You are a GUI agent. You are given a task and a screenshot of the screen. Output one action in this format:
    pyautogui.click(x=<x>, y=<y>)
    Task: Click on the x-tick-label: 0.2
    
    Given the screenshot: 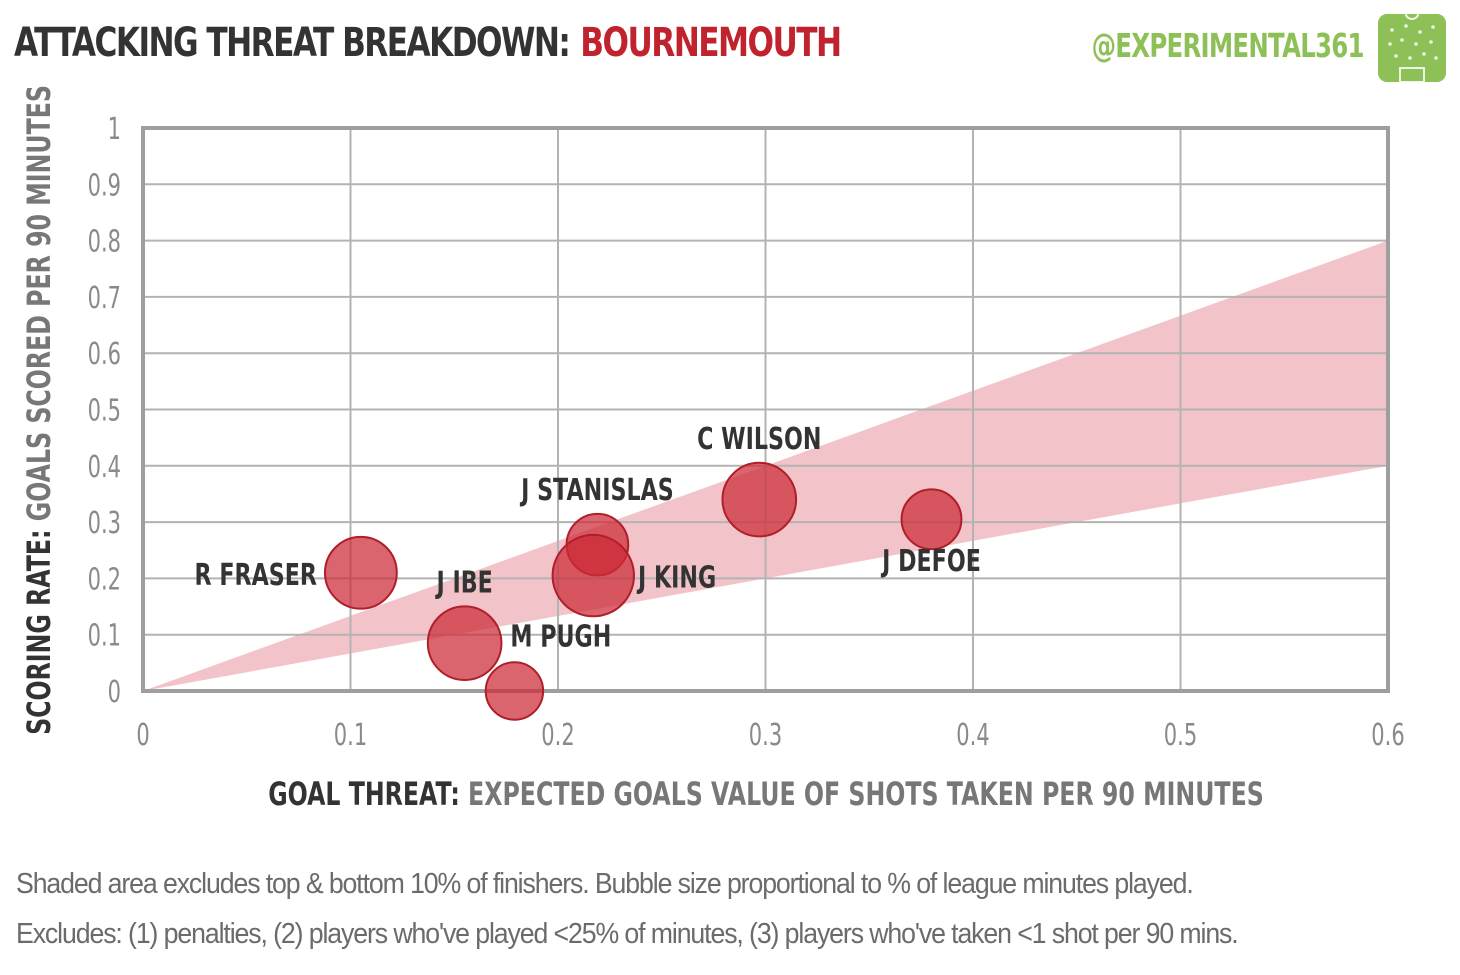 What is the action you would take?
    pyautogui.click(x=557, y=735)
    